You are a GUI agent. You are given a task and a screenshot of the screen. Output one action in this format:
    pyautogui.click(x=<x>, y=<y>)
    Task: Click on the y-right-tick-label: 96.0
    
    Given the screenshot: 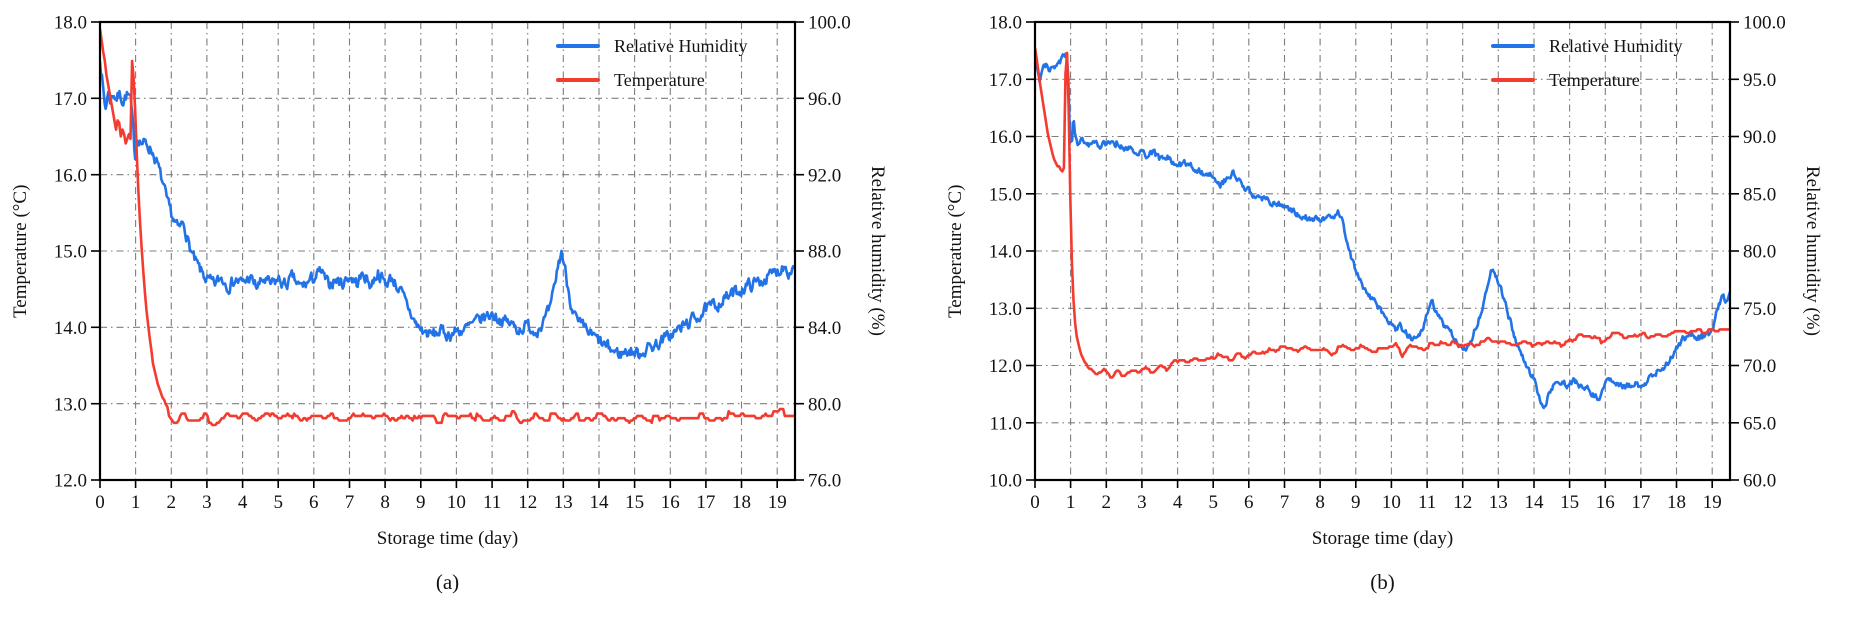 What is the action you would take?
    pyautogui.click(x=824, y=99)
    